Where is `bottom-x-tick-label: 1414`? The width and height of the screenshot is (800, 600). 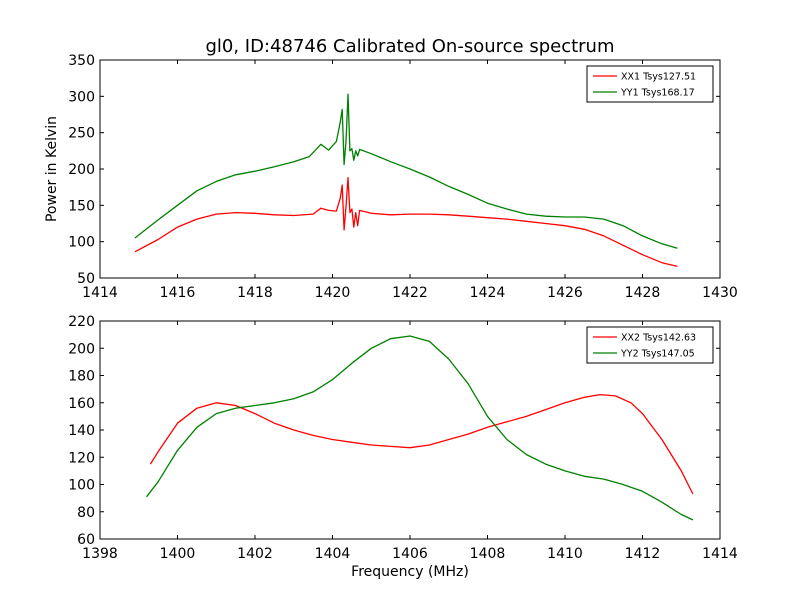 bottom-x-tick-label: 1414 is located at coordinates (720, 554).